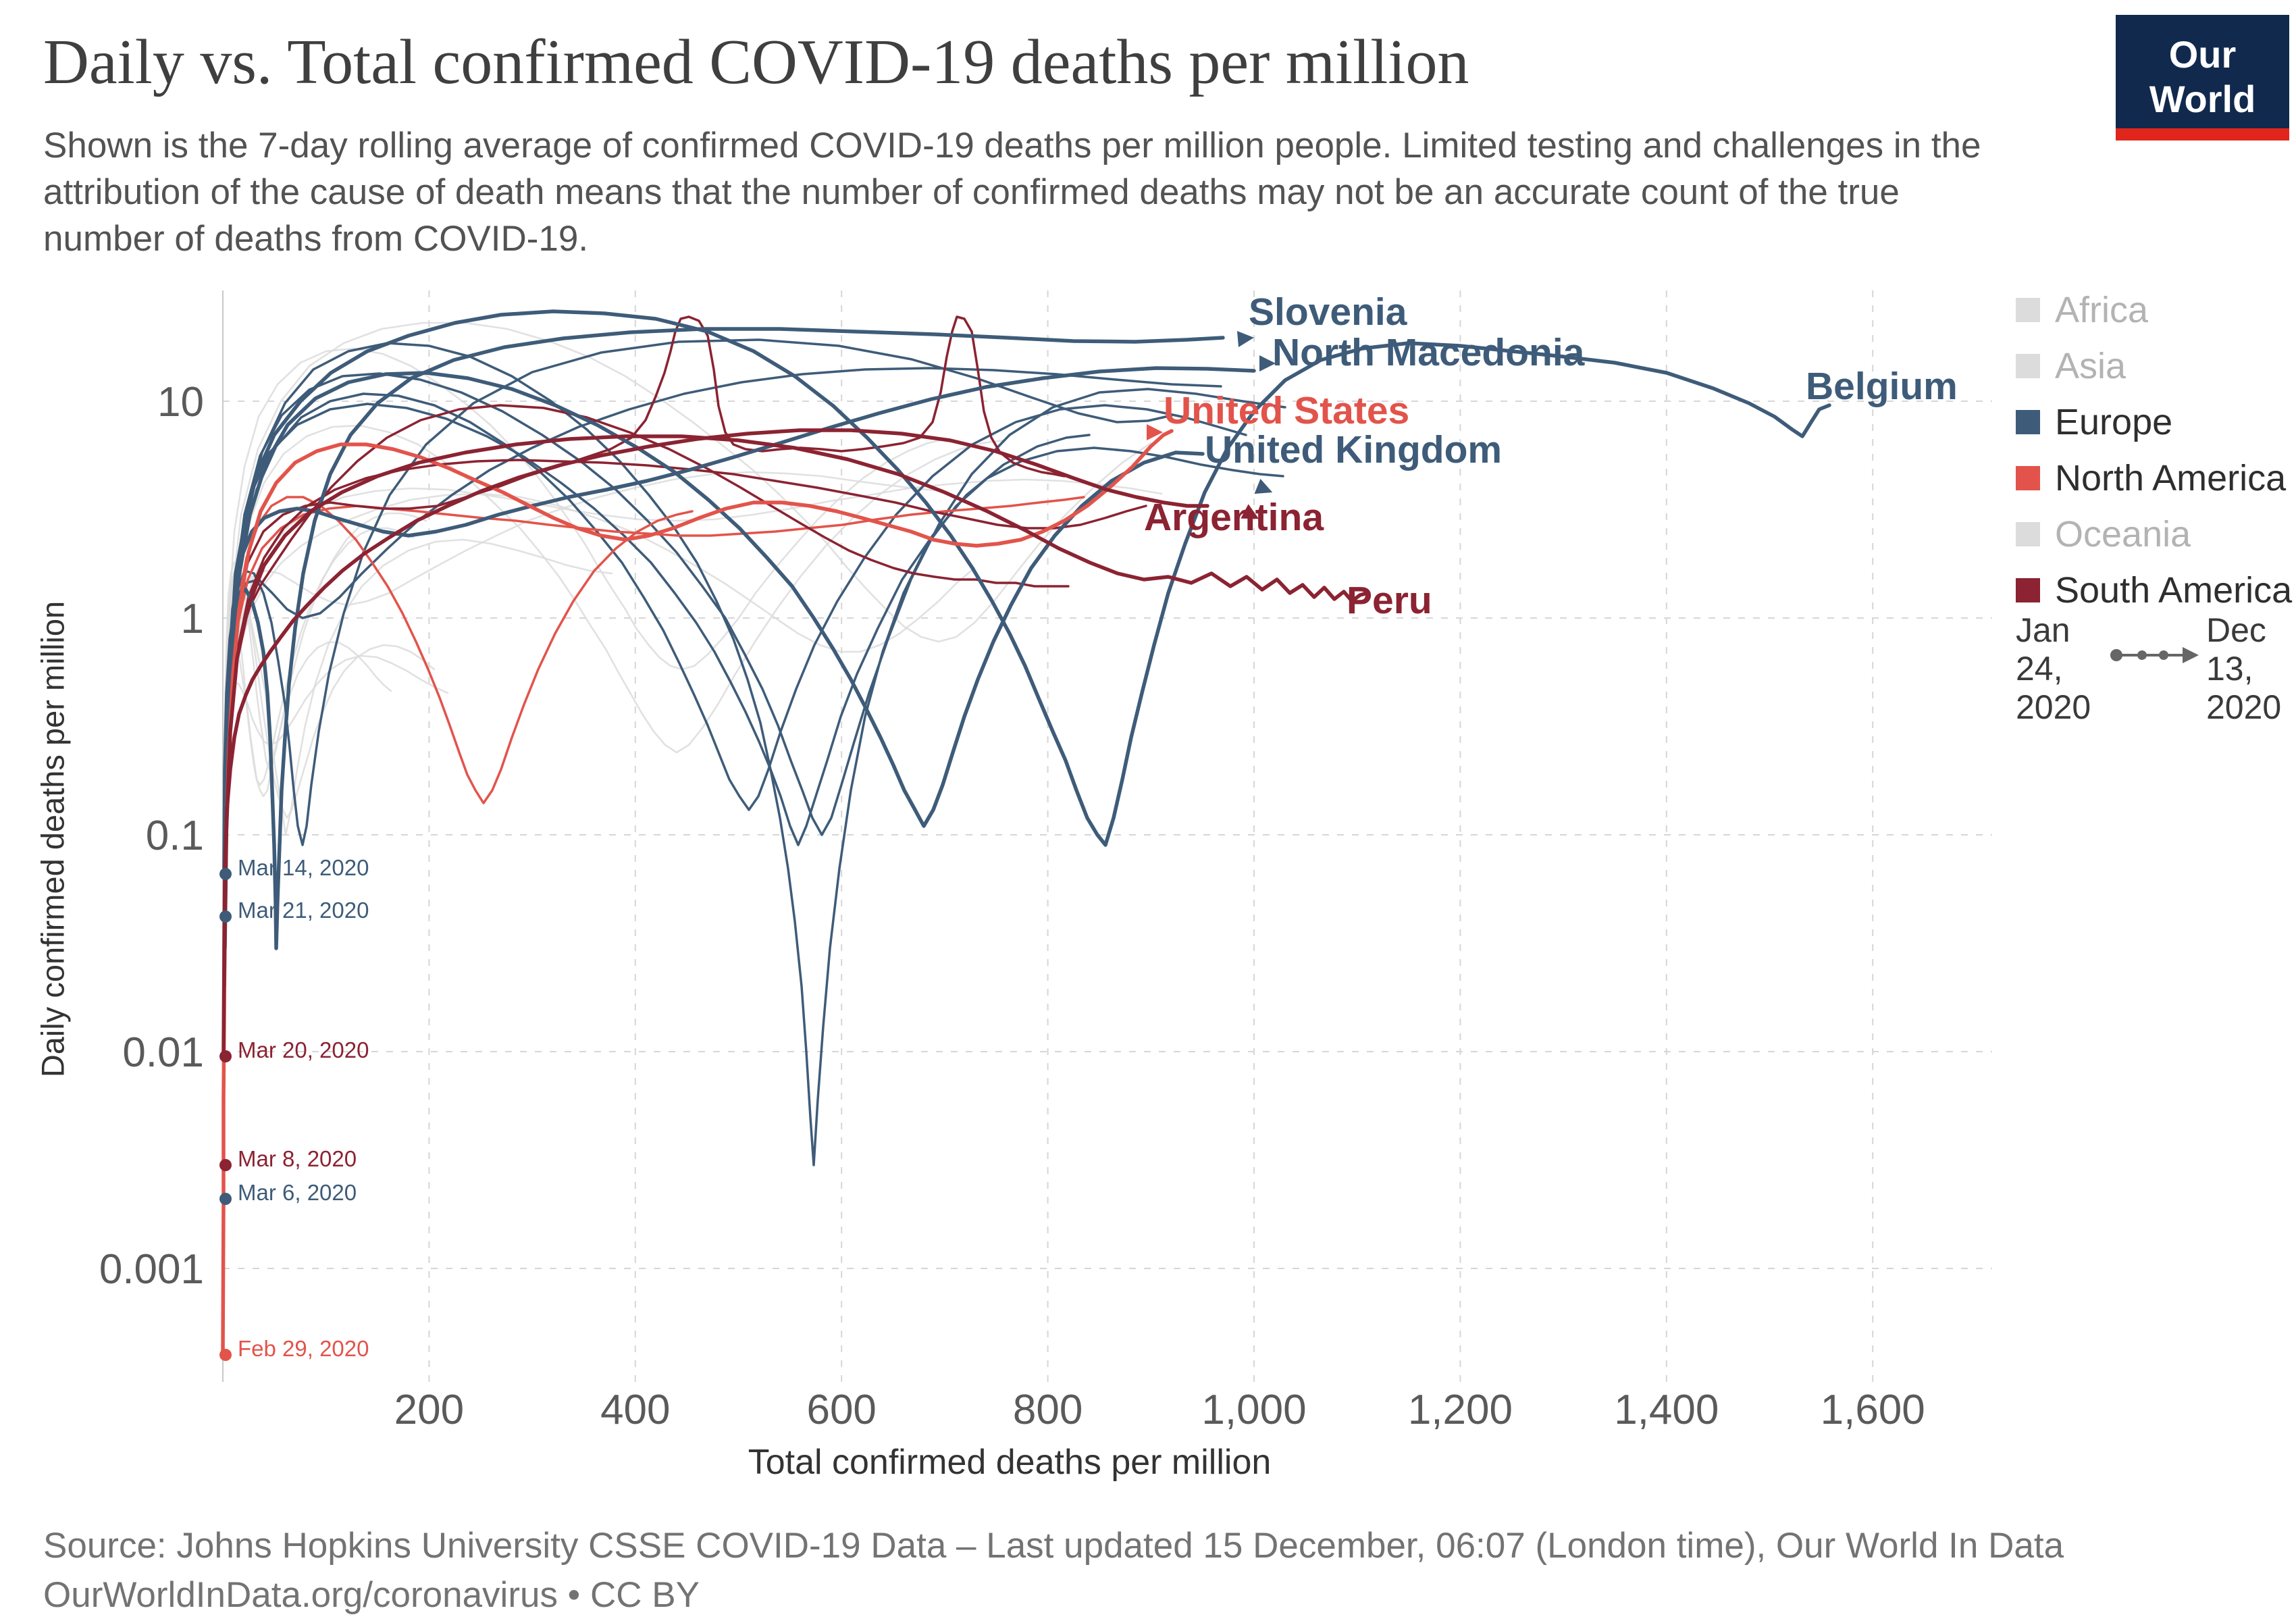 This screenshot has height=1621, width=2296. I want to click on x-axis-title: Total confirmed deaths per million, so click(1010, 1462).